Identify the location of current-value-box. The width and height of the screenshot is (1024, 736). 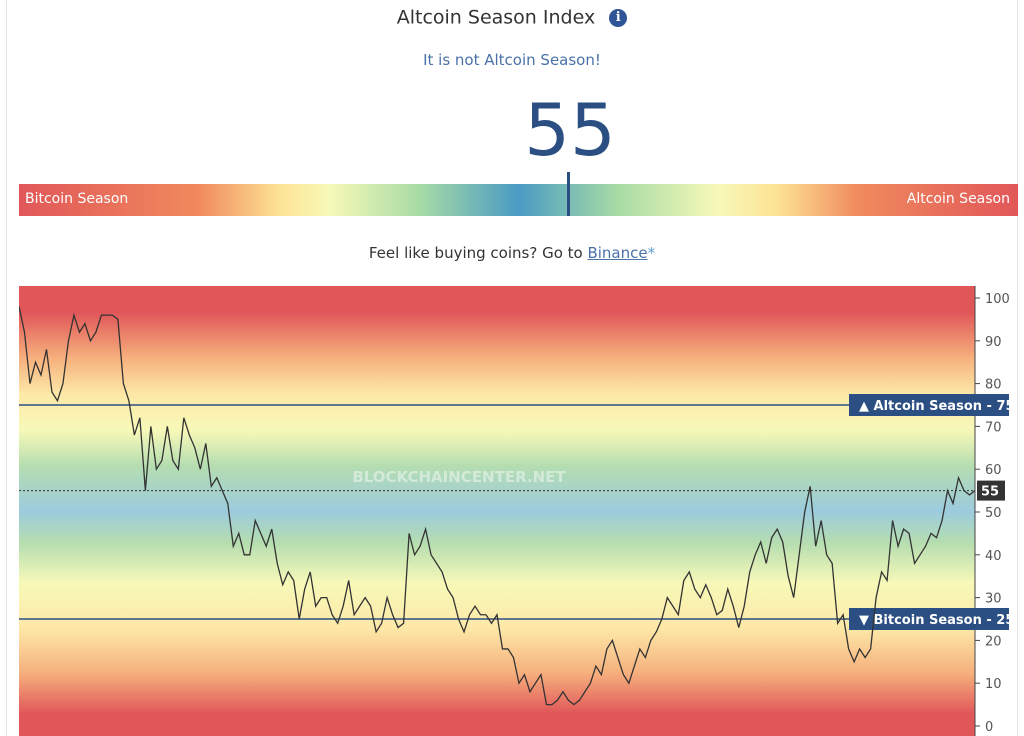
(991, 490).